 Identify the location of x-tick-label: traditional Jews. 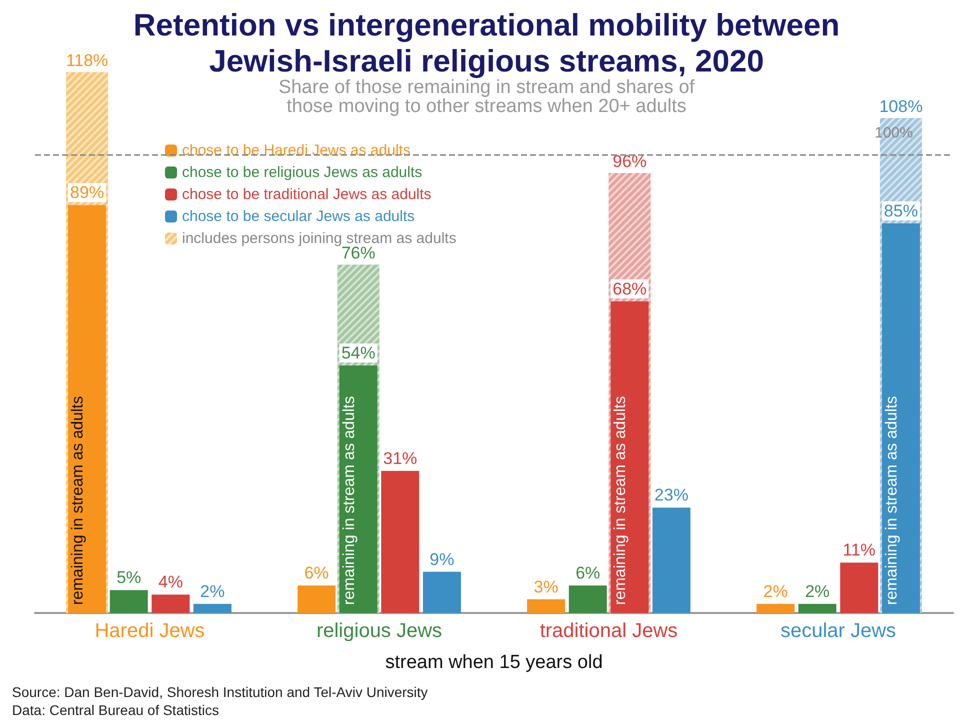
(609, 631).